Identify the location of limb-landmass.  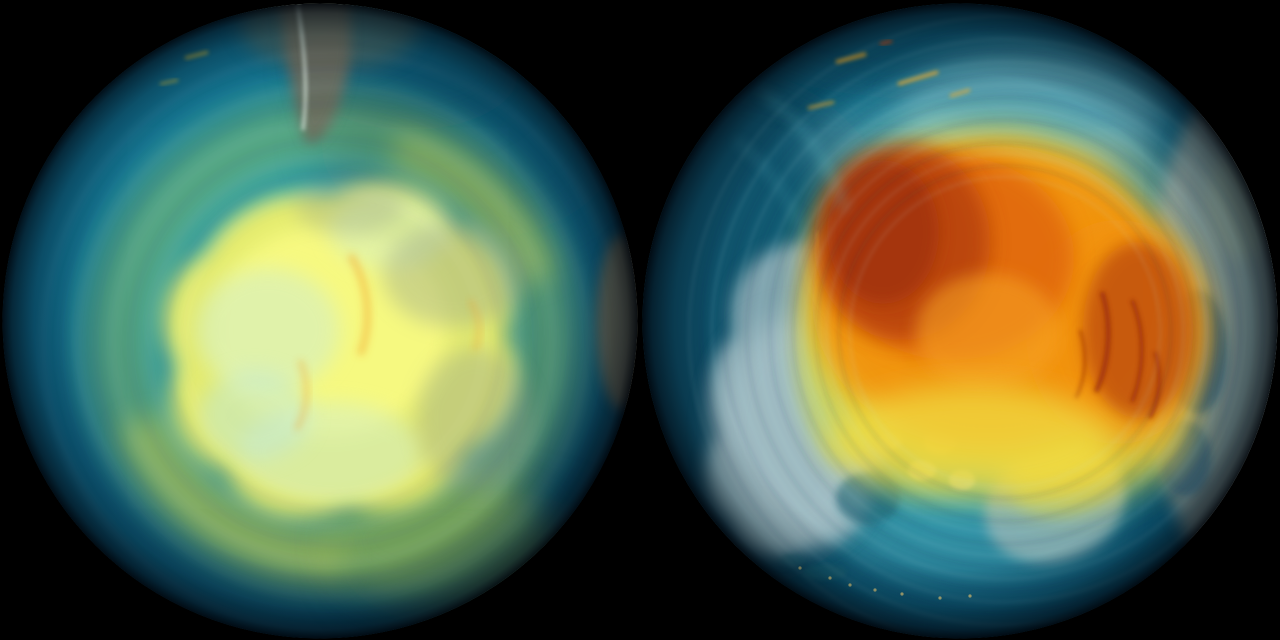
(615, 585).